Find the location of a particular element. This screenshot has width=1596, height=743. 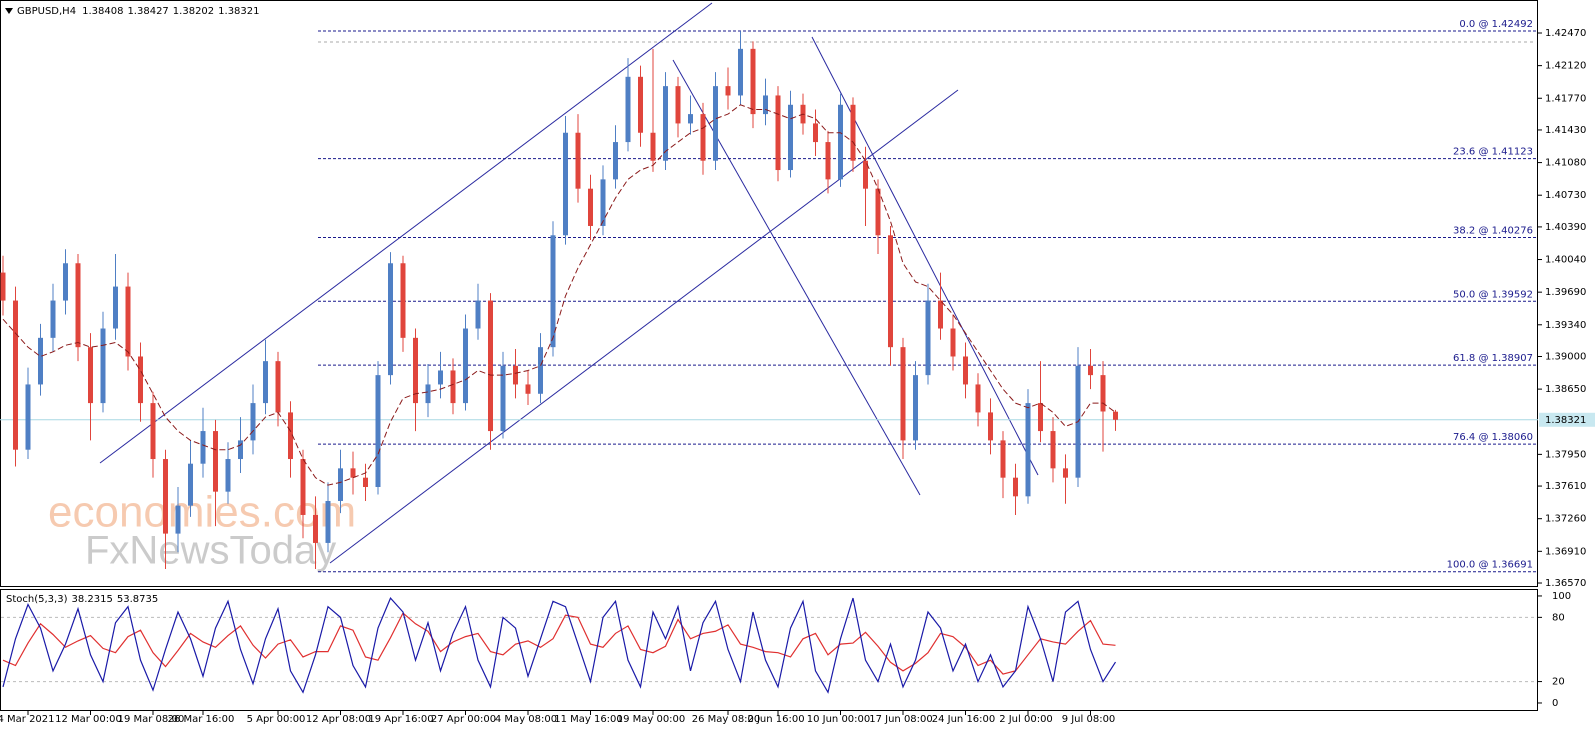

down-line is located at coordinates (925, 256).